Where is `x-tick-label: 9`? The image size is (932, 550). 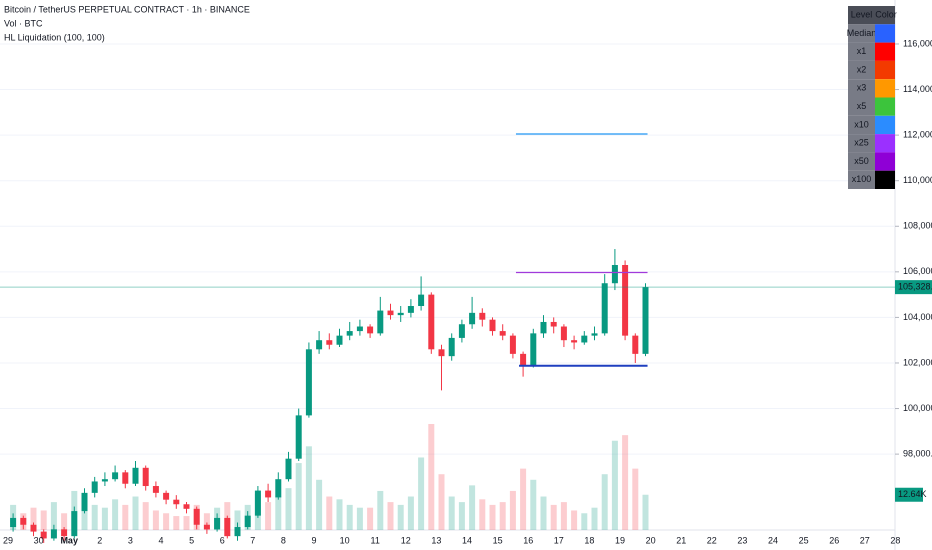
x-tick-label: 9 is located at coordinates (313, 540).